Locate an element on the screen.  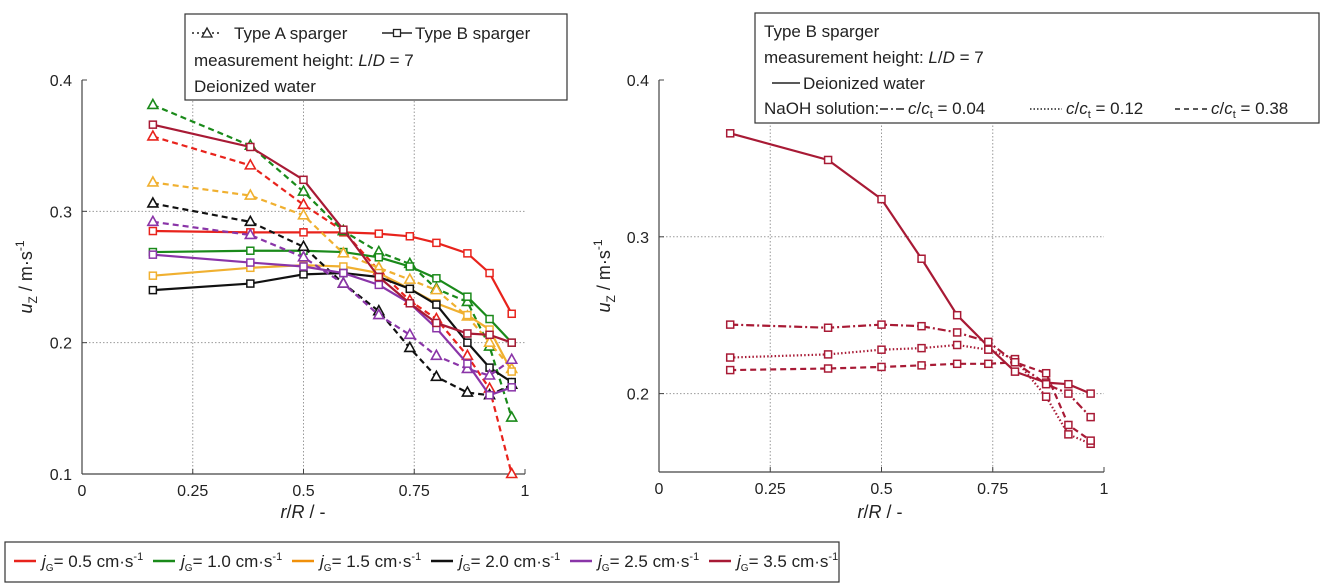
x-axis-label-part: R is located at coordinates (298, 512).